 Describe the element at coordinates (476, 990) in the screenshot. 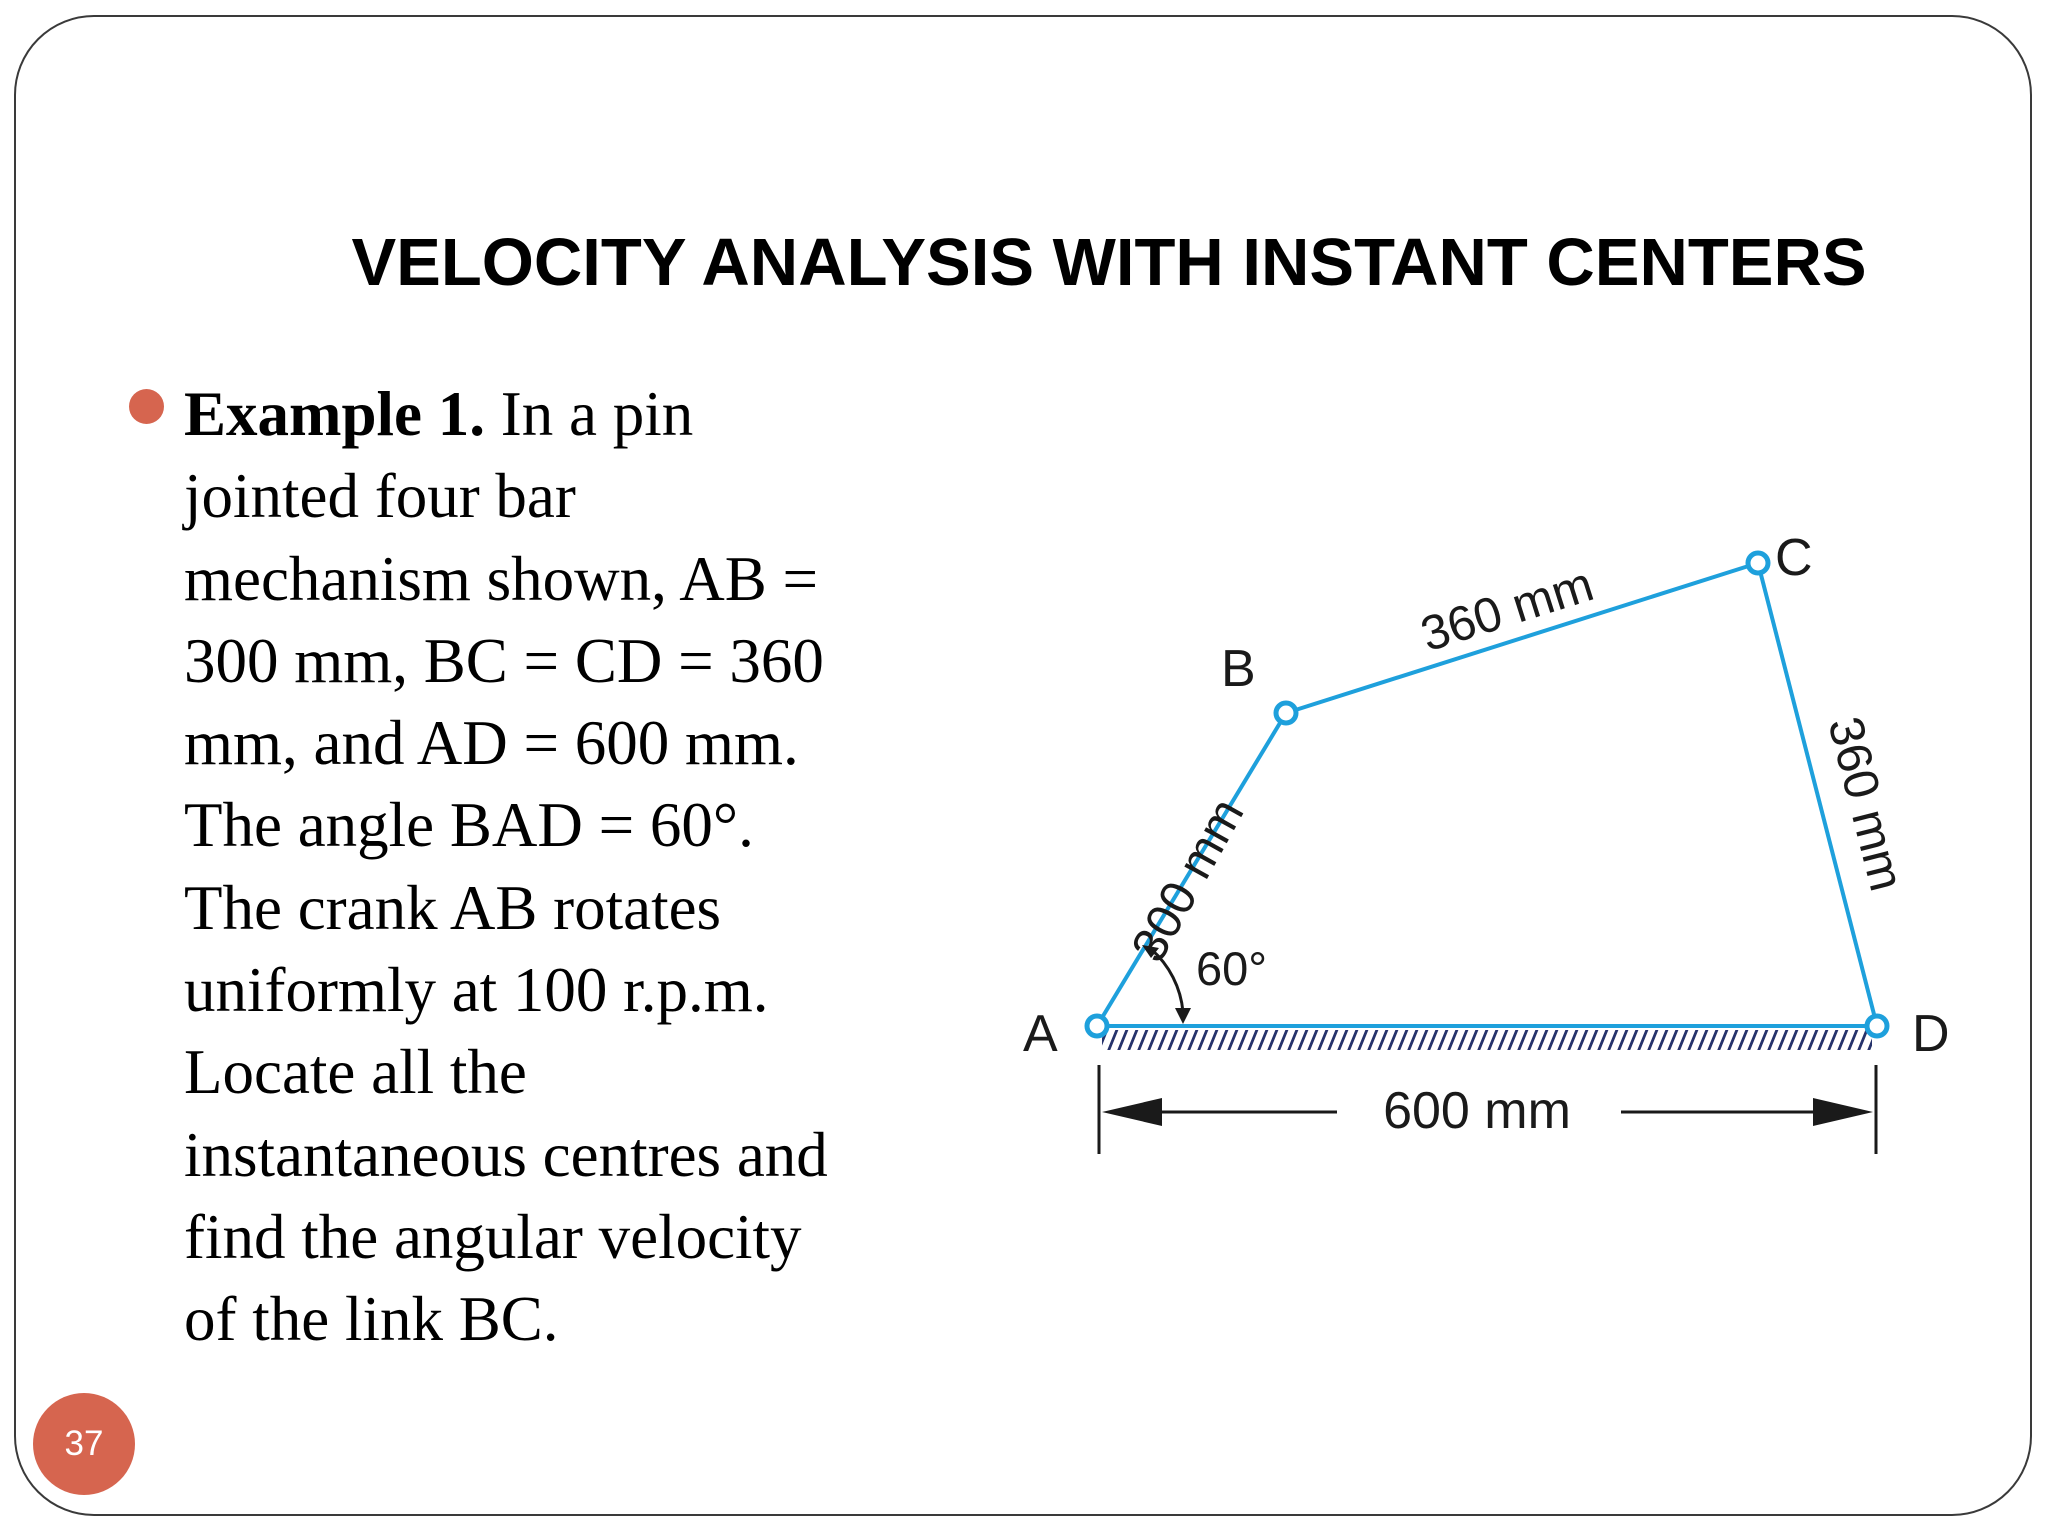

I see `text-line: uniformly at 100 r.p.m.` at that location.